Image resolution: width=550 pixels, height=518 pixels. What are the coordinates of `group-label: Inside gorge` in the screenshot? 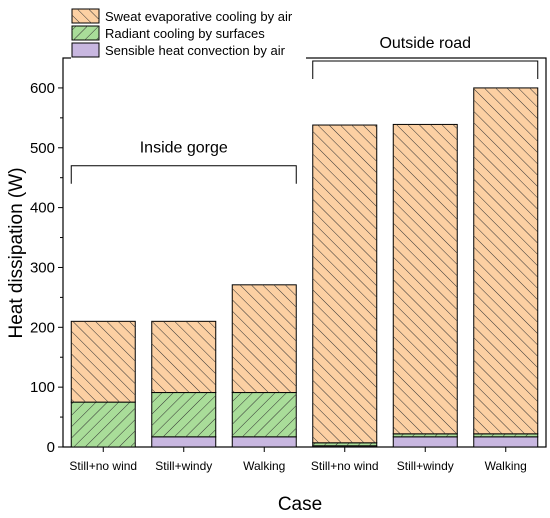 It's located at (184, 148).